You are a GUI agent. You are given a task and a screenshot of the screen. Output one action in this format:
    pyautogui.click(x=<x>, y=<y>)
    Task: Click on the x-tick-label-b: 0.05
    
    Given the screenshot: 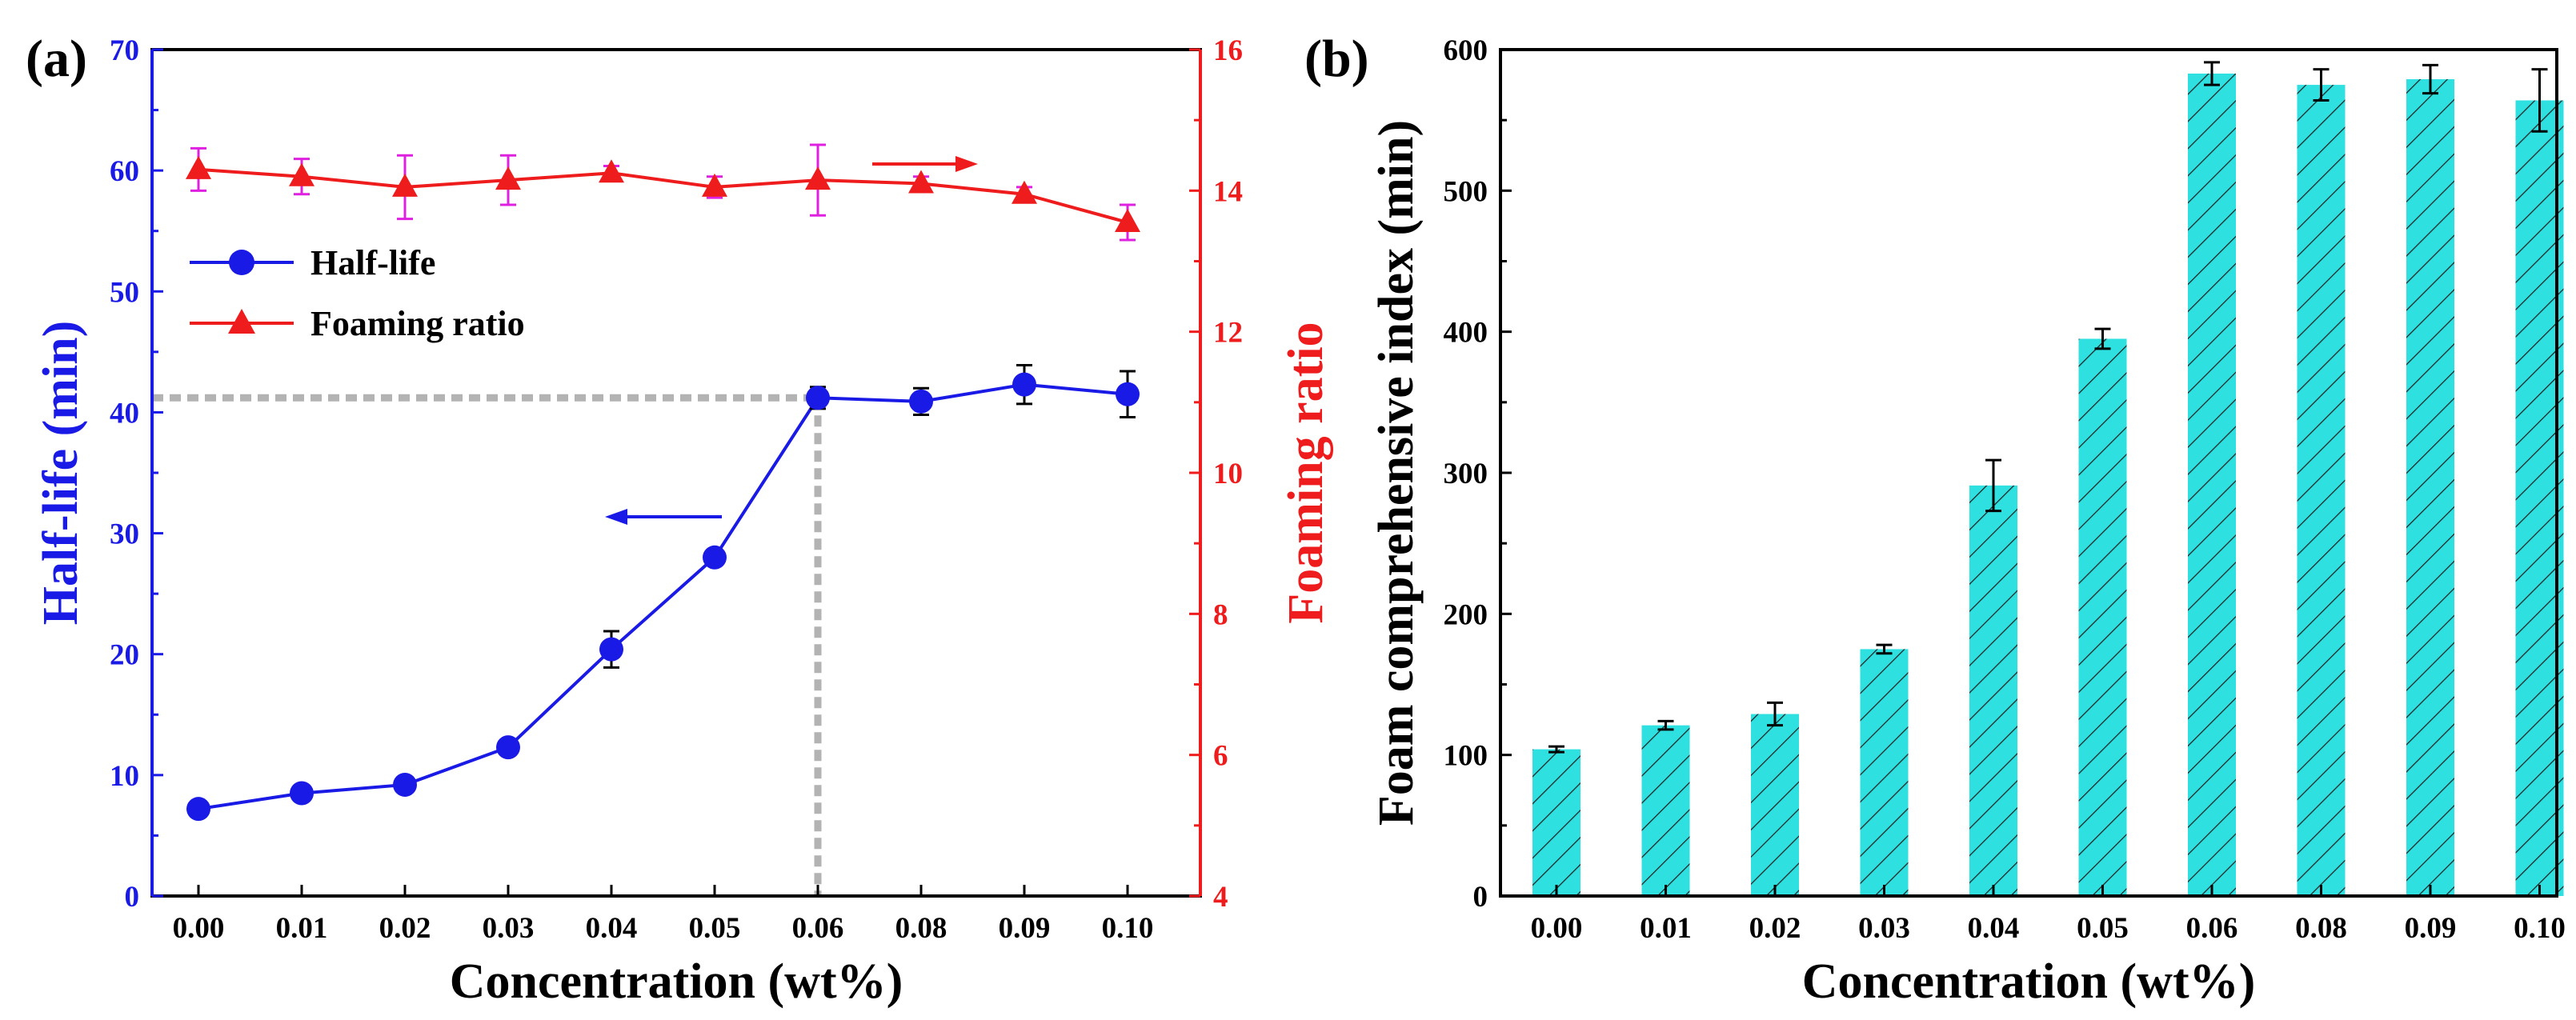 What is the action you would take?
    pyautogui.click(x=2103, y=928)
    